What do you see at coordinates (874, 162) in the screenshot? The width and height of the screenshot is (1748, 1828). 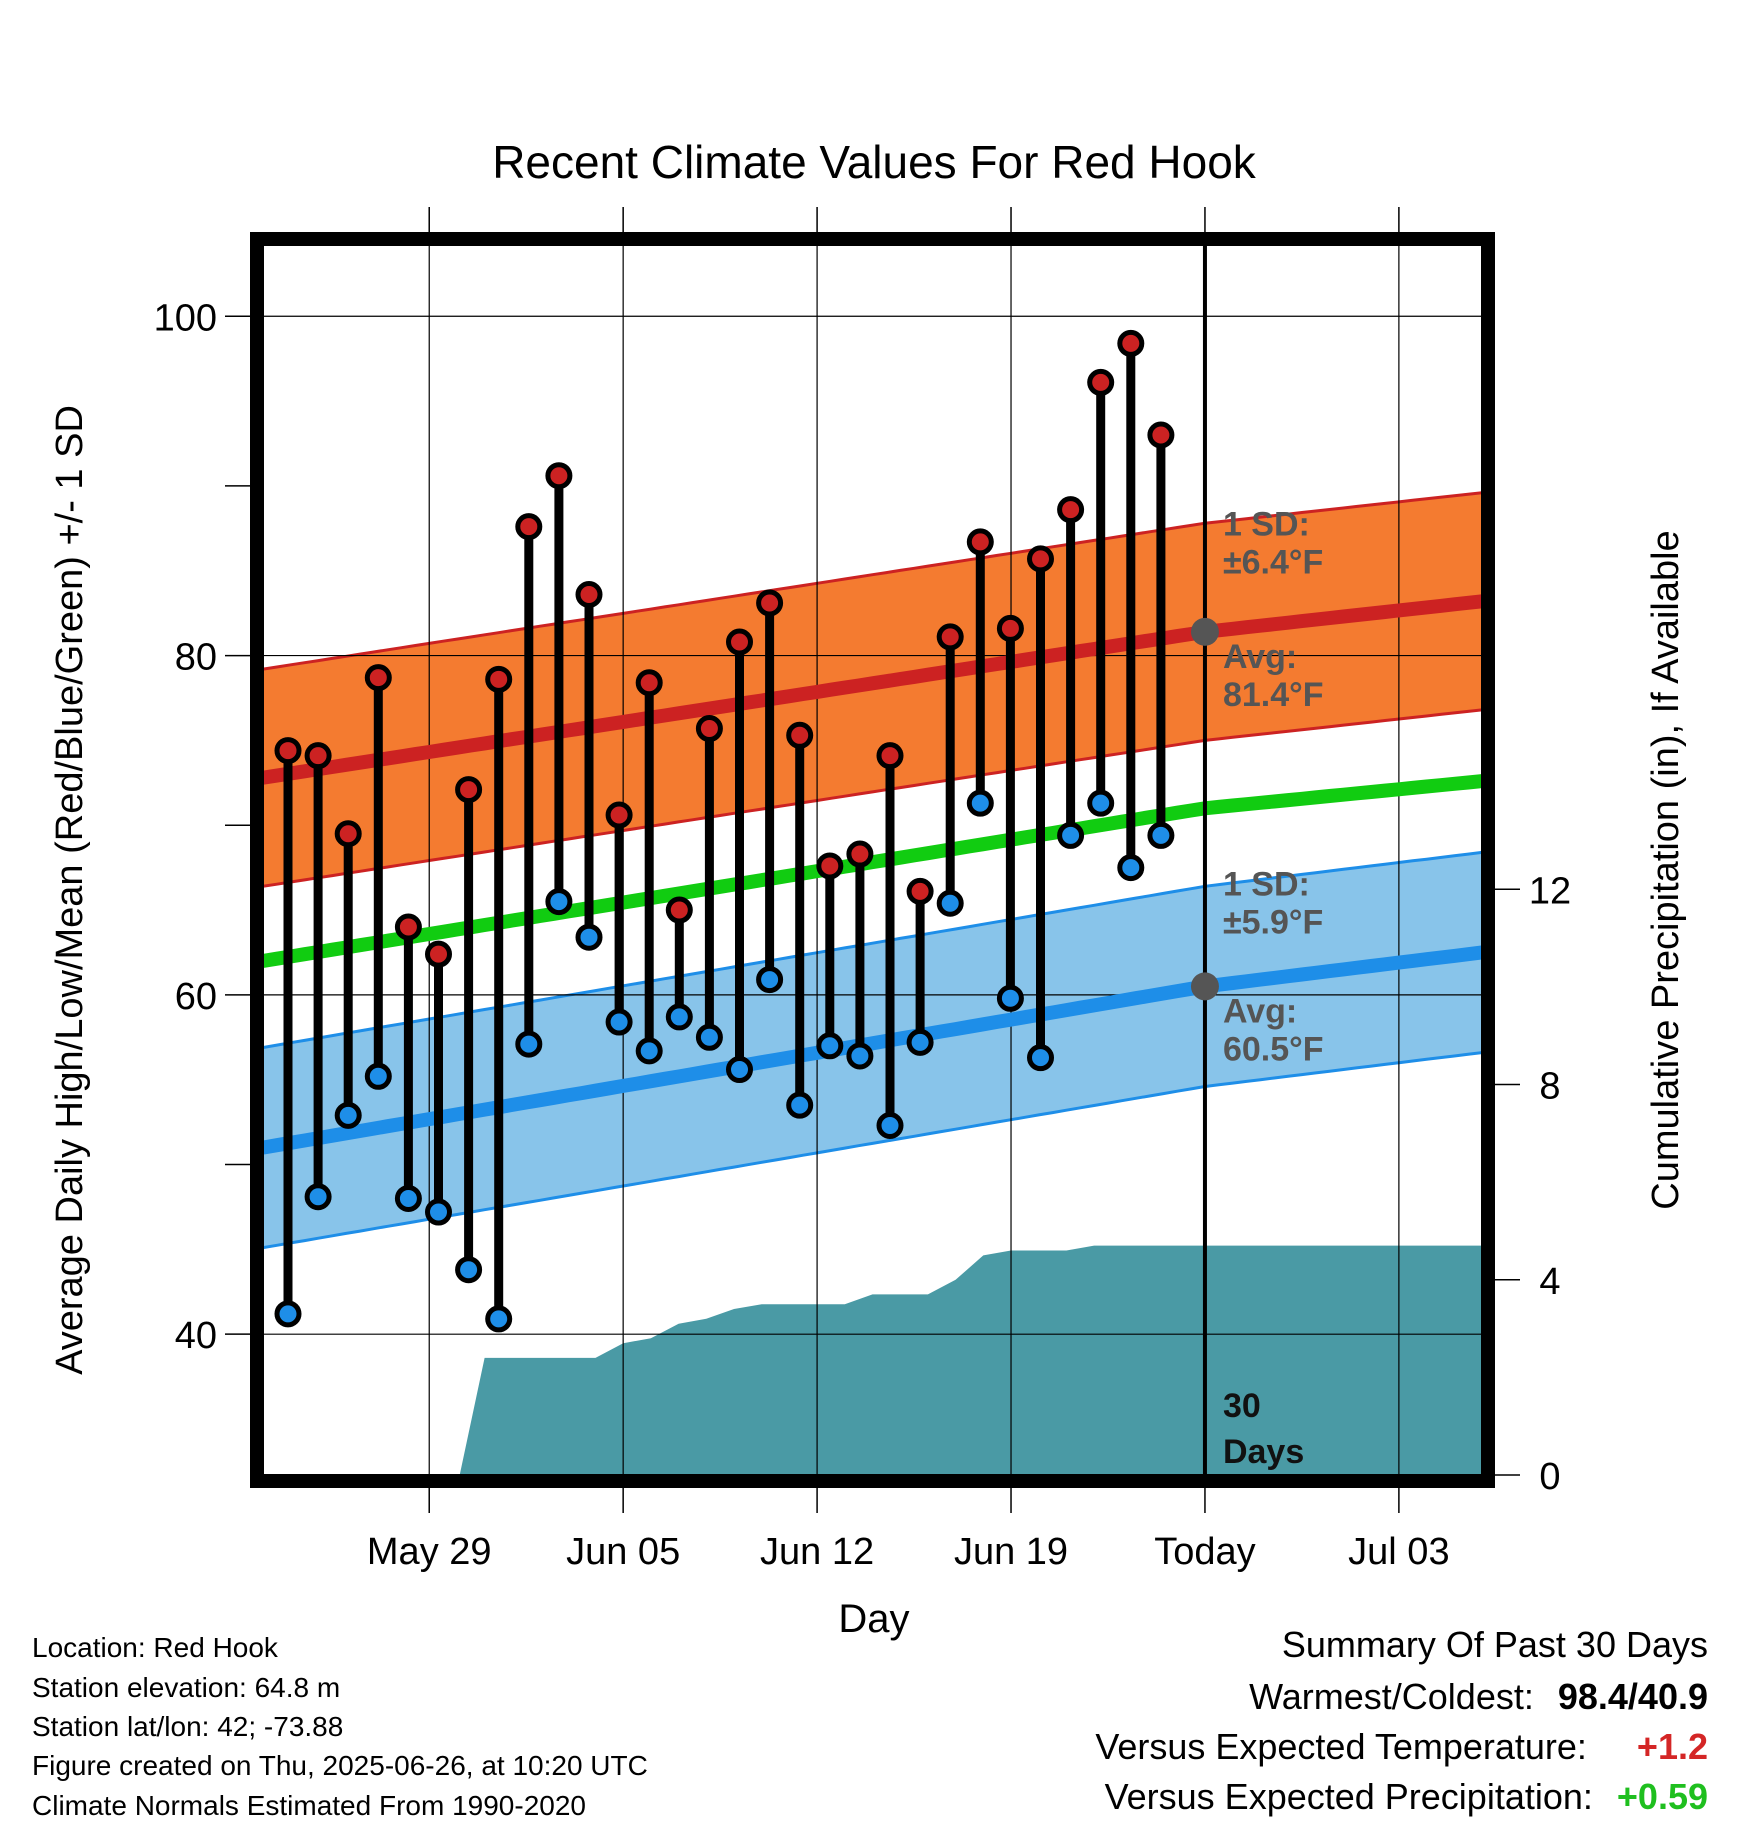 I see `chart-title: Recent Climate Values For Red Hook` at bounding box center [874, 162].